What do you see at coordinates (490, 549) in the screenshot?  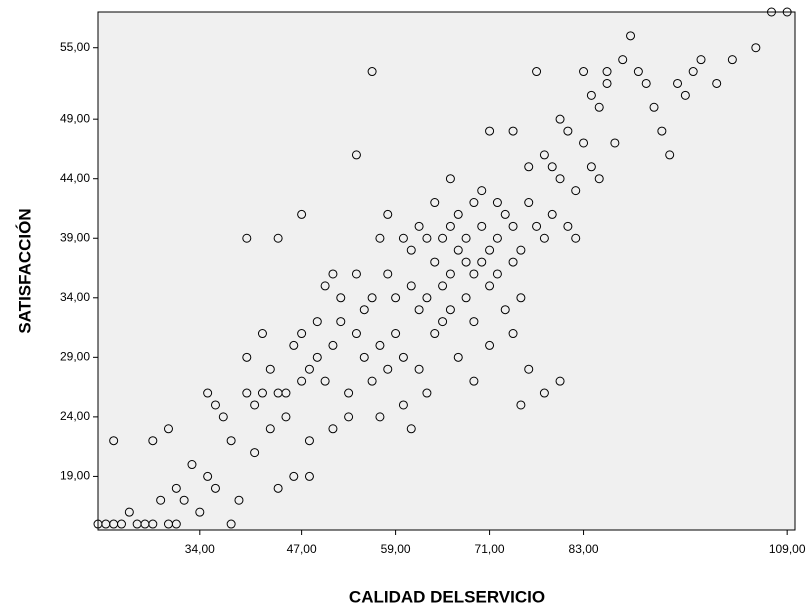 I see `x-tick-label: 71,00` at bounding box center [490, 549].